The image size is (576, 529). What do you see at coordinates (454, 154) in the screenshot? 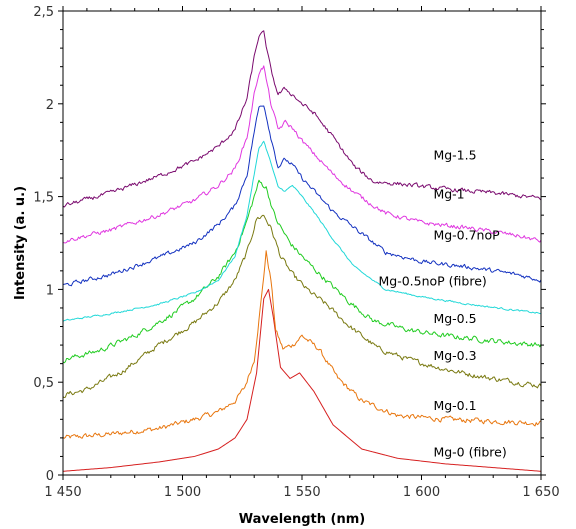
I see `series-label: Mg-1.5` at bounding box center [454, 154].